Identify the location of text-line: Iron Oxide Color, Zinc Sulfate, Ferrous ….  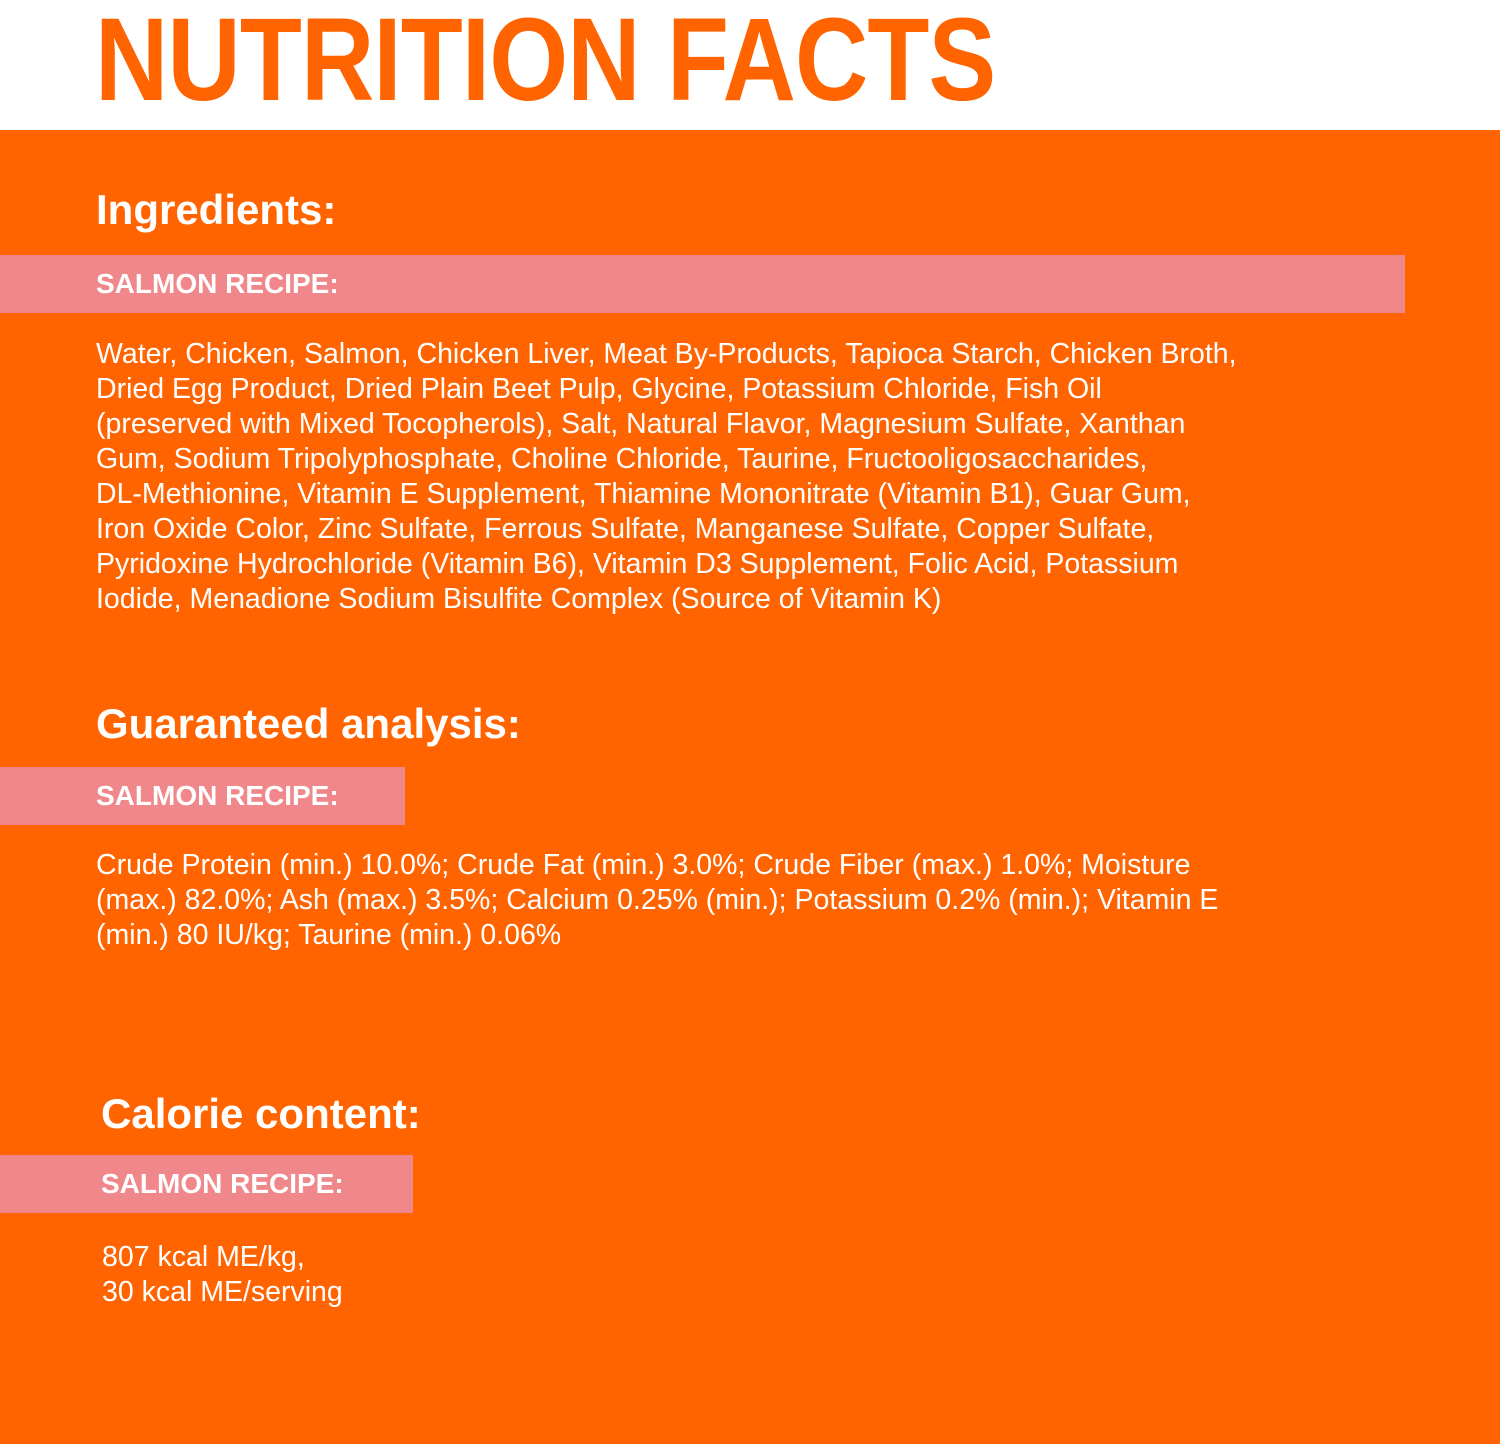
(625, 529).